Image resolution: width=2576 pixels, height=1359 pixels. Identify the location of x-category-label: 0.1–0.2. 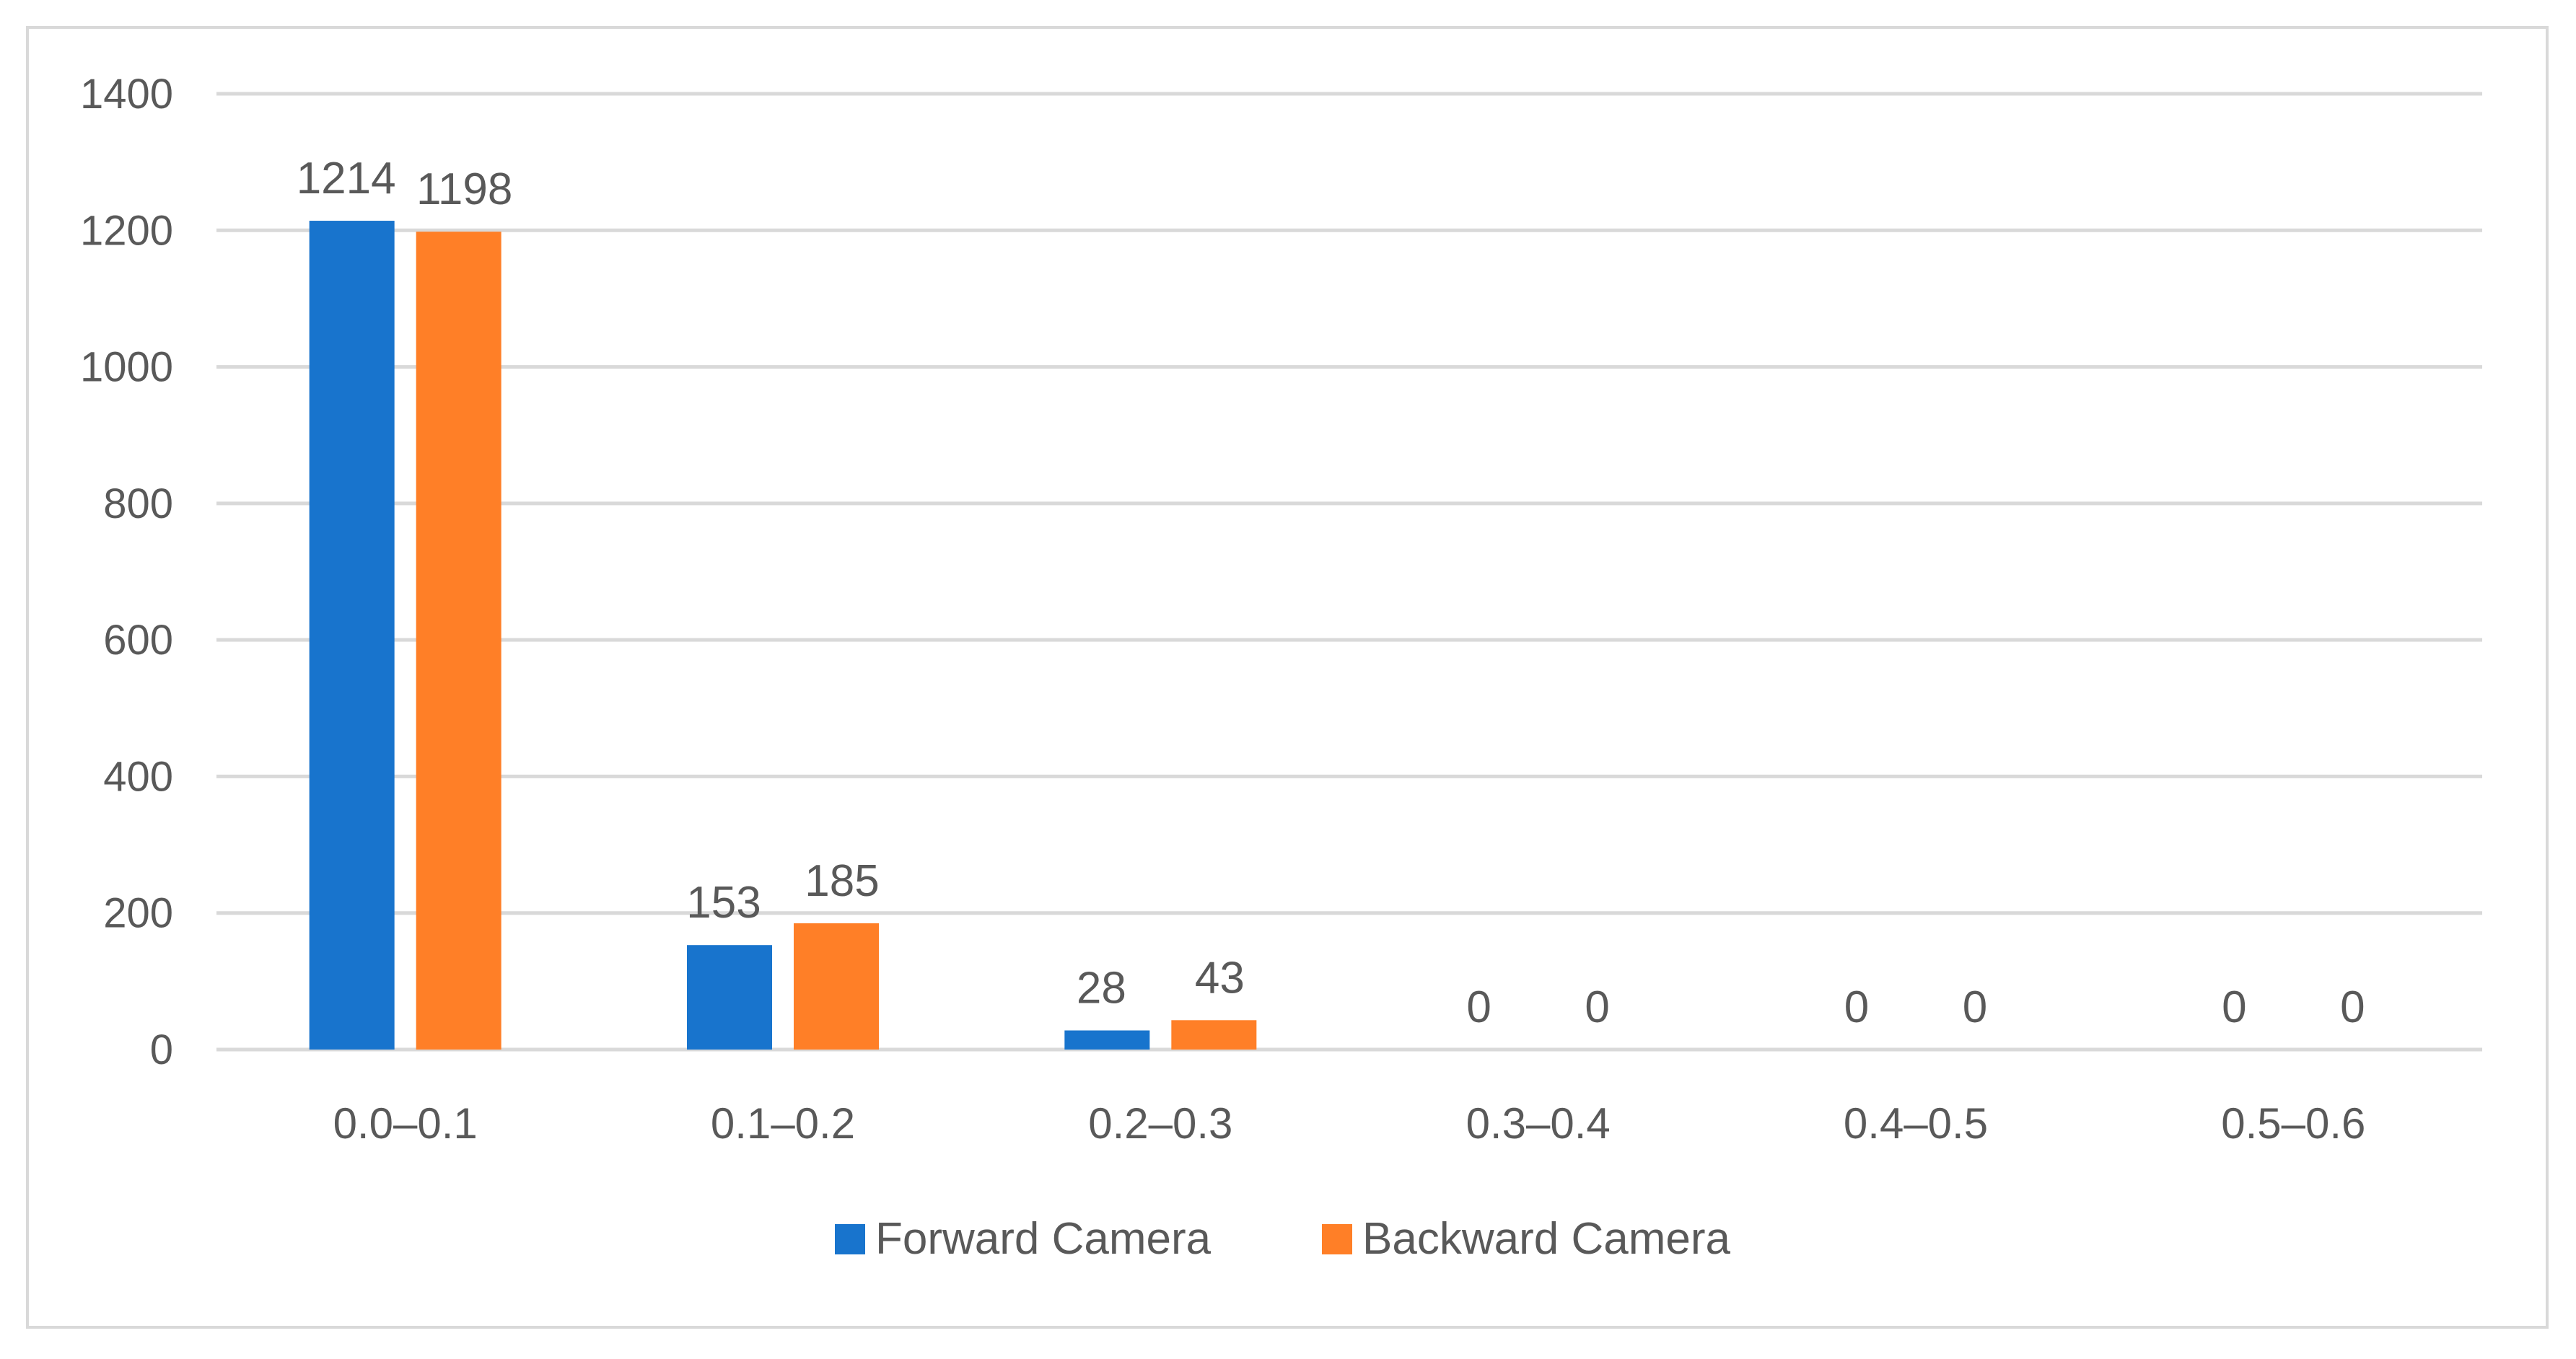
(783, 1123).